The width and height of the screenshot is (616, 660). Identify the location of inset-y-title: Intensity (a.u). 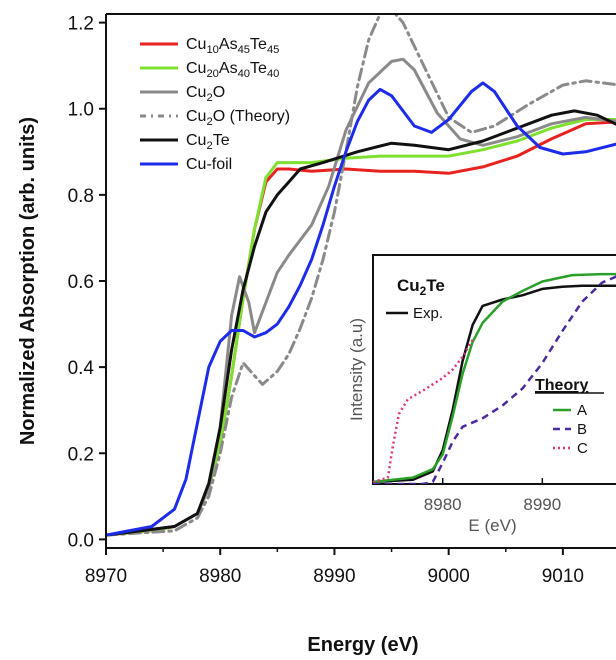
(356, 369).